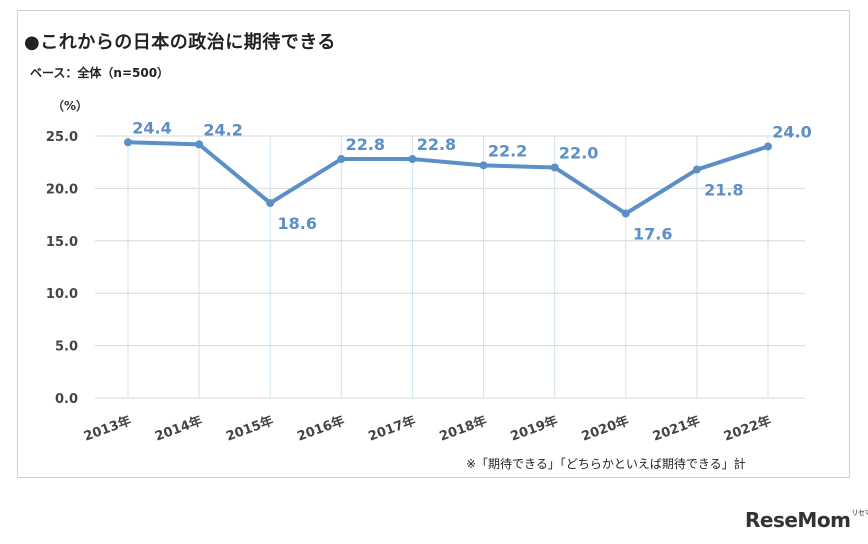 This screenshot has width=868, height=544. I want to click on x-tick-label: 2022年, so click(748, 429).